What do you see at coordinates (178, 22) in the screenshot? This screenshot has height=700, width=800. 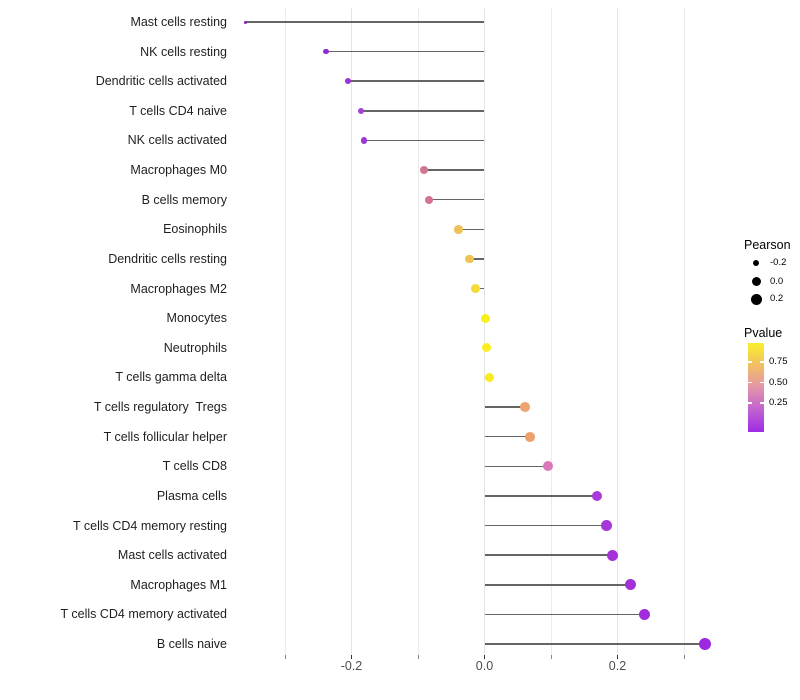 I see `y-axis-label: Mast cells resting` at bounding box center [178, 22].